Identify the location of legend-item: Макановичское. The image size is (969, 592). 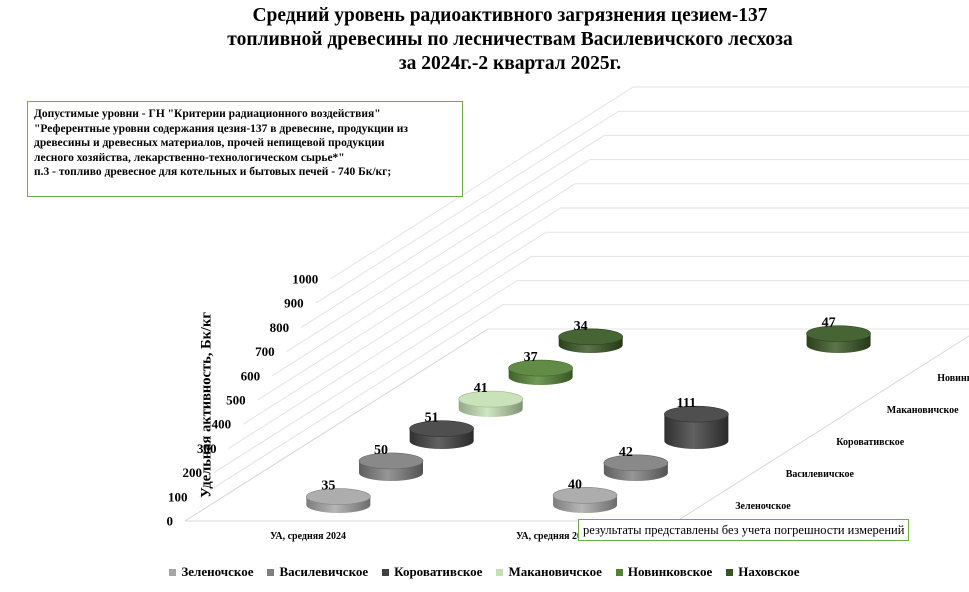
(549, 572).